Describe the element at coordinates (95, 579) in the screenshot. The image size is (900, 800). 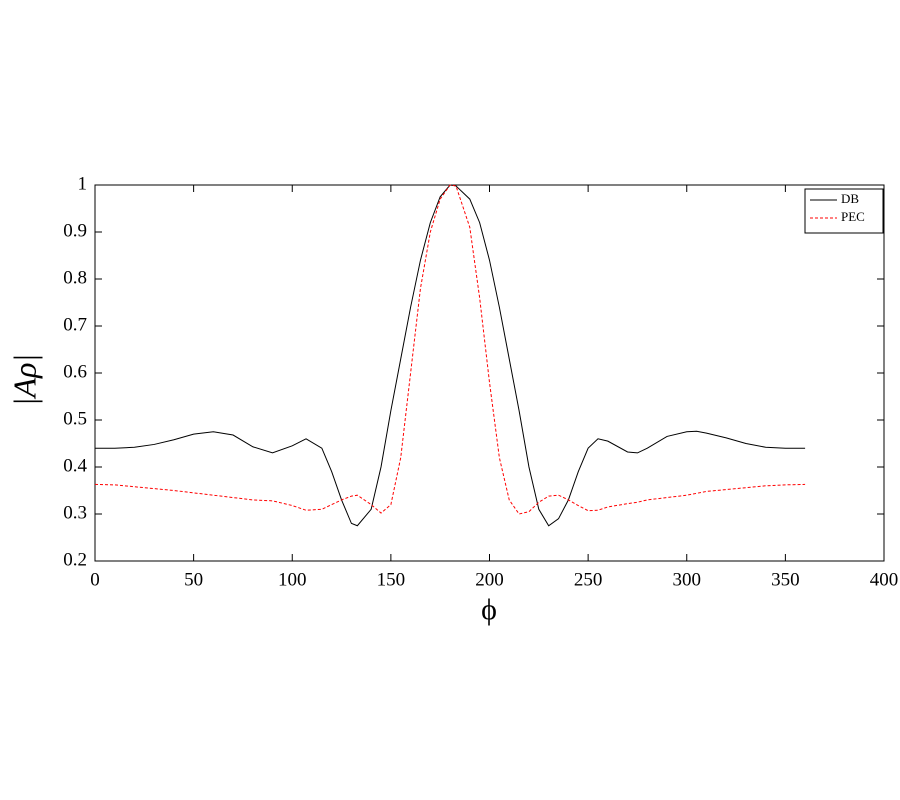
I see `x-tick-label: 0` at that location.